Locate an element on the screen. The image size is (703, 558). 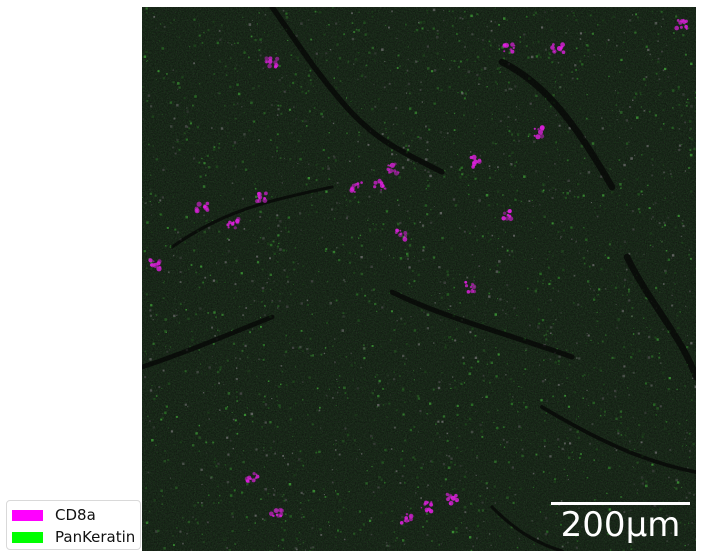
pankeratin-swatch is located at coordinates (27, 537).